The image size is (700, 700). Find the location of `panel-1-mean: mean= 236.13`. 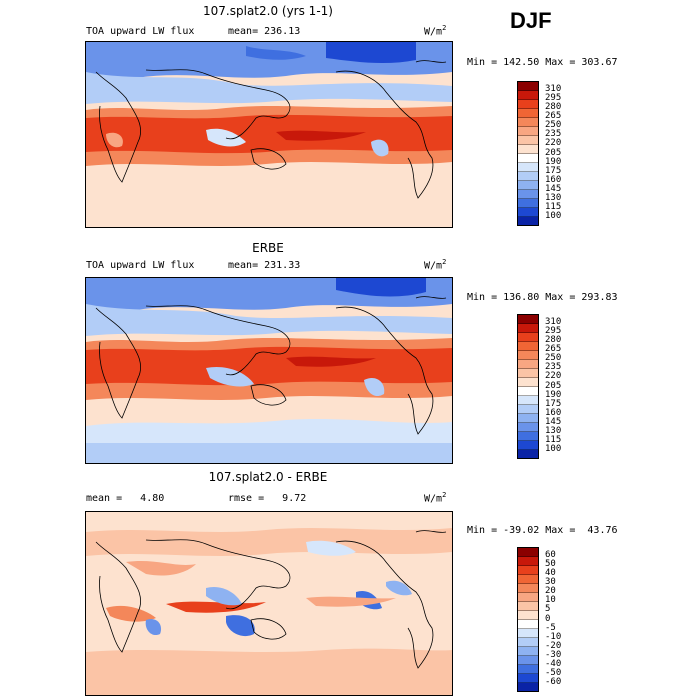

panel-1-mean: mean= 236.13 is located at coordinates (264, 31).